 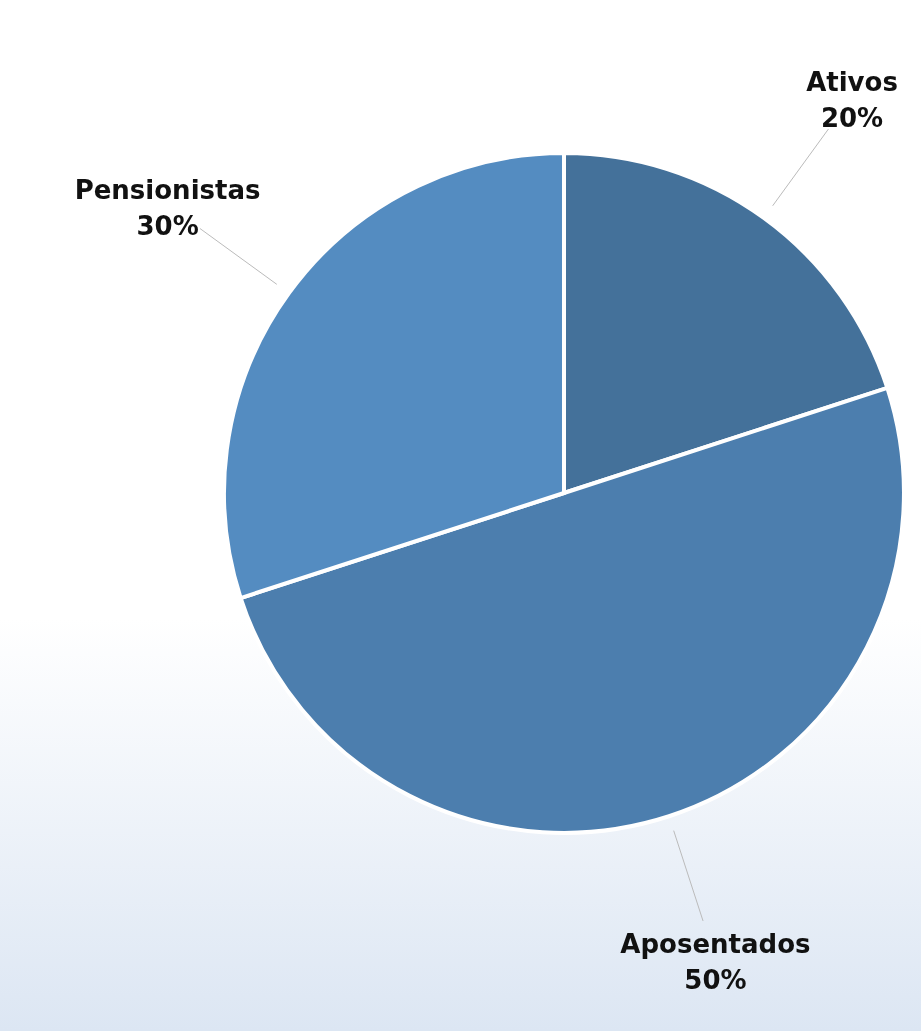 What do you see at coordinates (167, 225) in the screenshot?
I see `data-label: 30%` at bounding box center [167, 225].